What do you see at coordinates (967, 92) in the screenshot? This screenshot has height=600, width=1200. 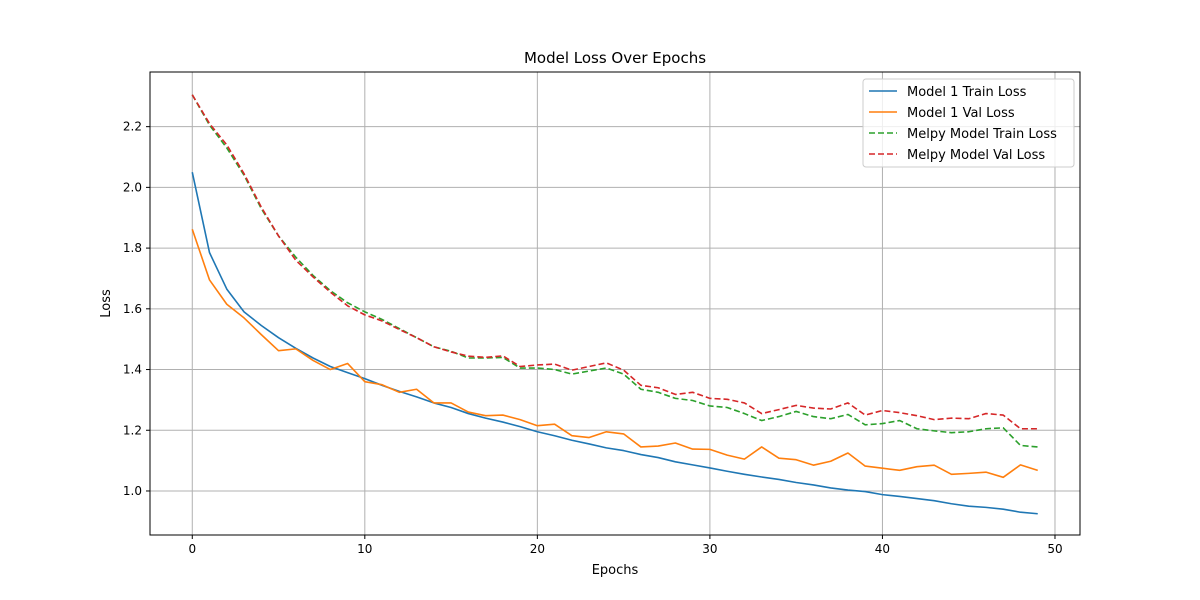 I see `legend-label: Model 1 Train Loss` at bounding box center [967, 92].